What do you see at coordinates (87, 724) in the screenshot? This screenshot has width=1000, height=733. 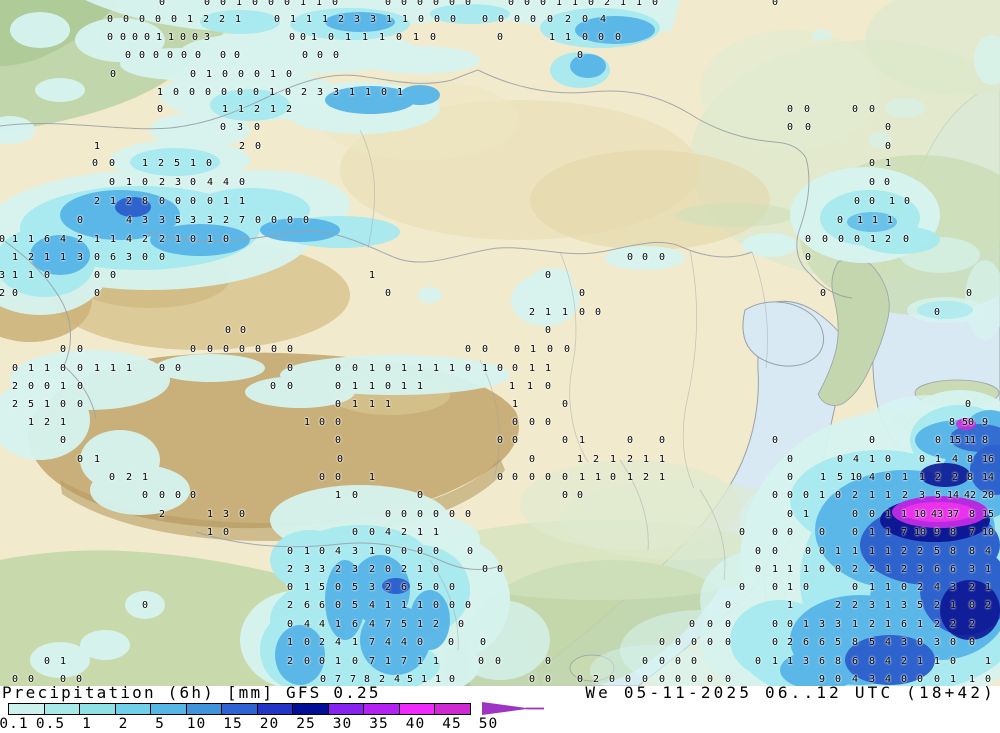 I see `legend-tick-label: 1` at bounding box center [87, 724].